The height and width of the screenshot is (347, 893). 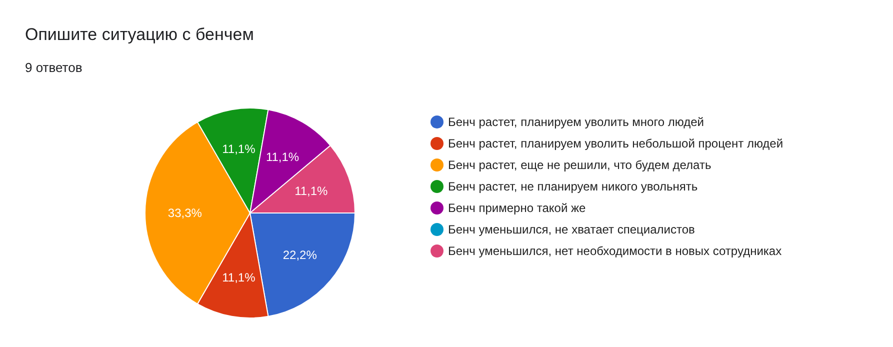 I want to click on data-label: 22,2%, so click(x=300, y=255).